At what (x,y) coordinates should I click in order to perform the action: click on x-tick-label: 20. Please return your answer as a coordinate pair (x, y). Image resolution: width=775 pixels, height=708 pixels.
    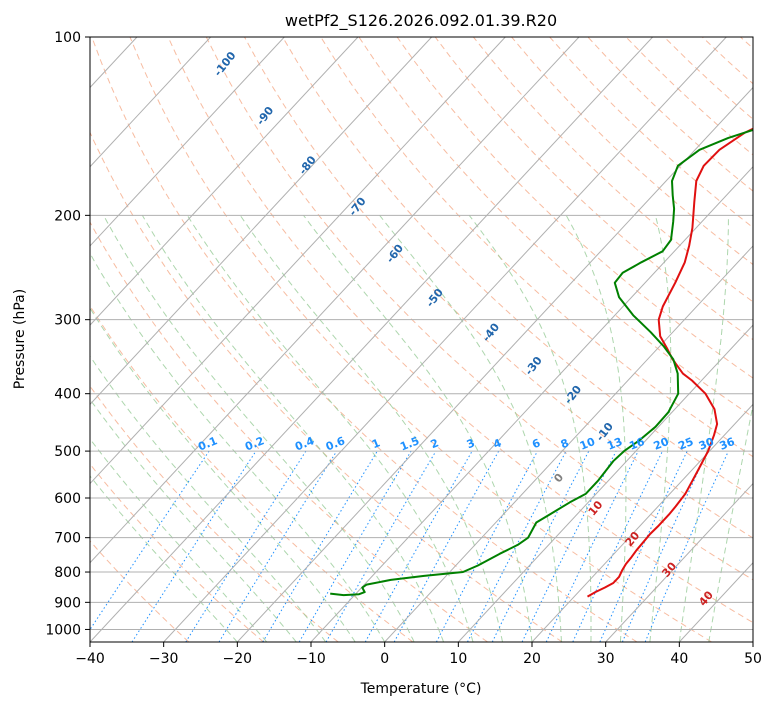
    Looking at the image, I should click on (532, 659).